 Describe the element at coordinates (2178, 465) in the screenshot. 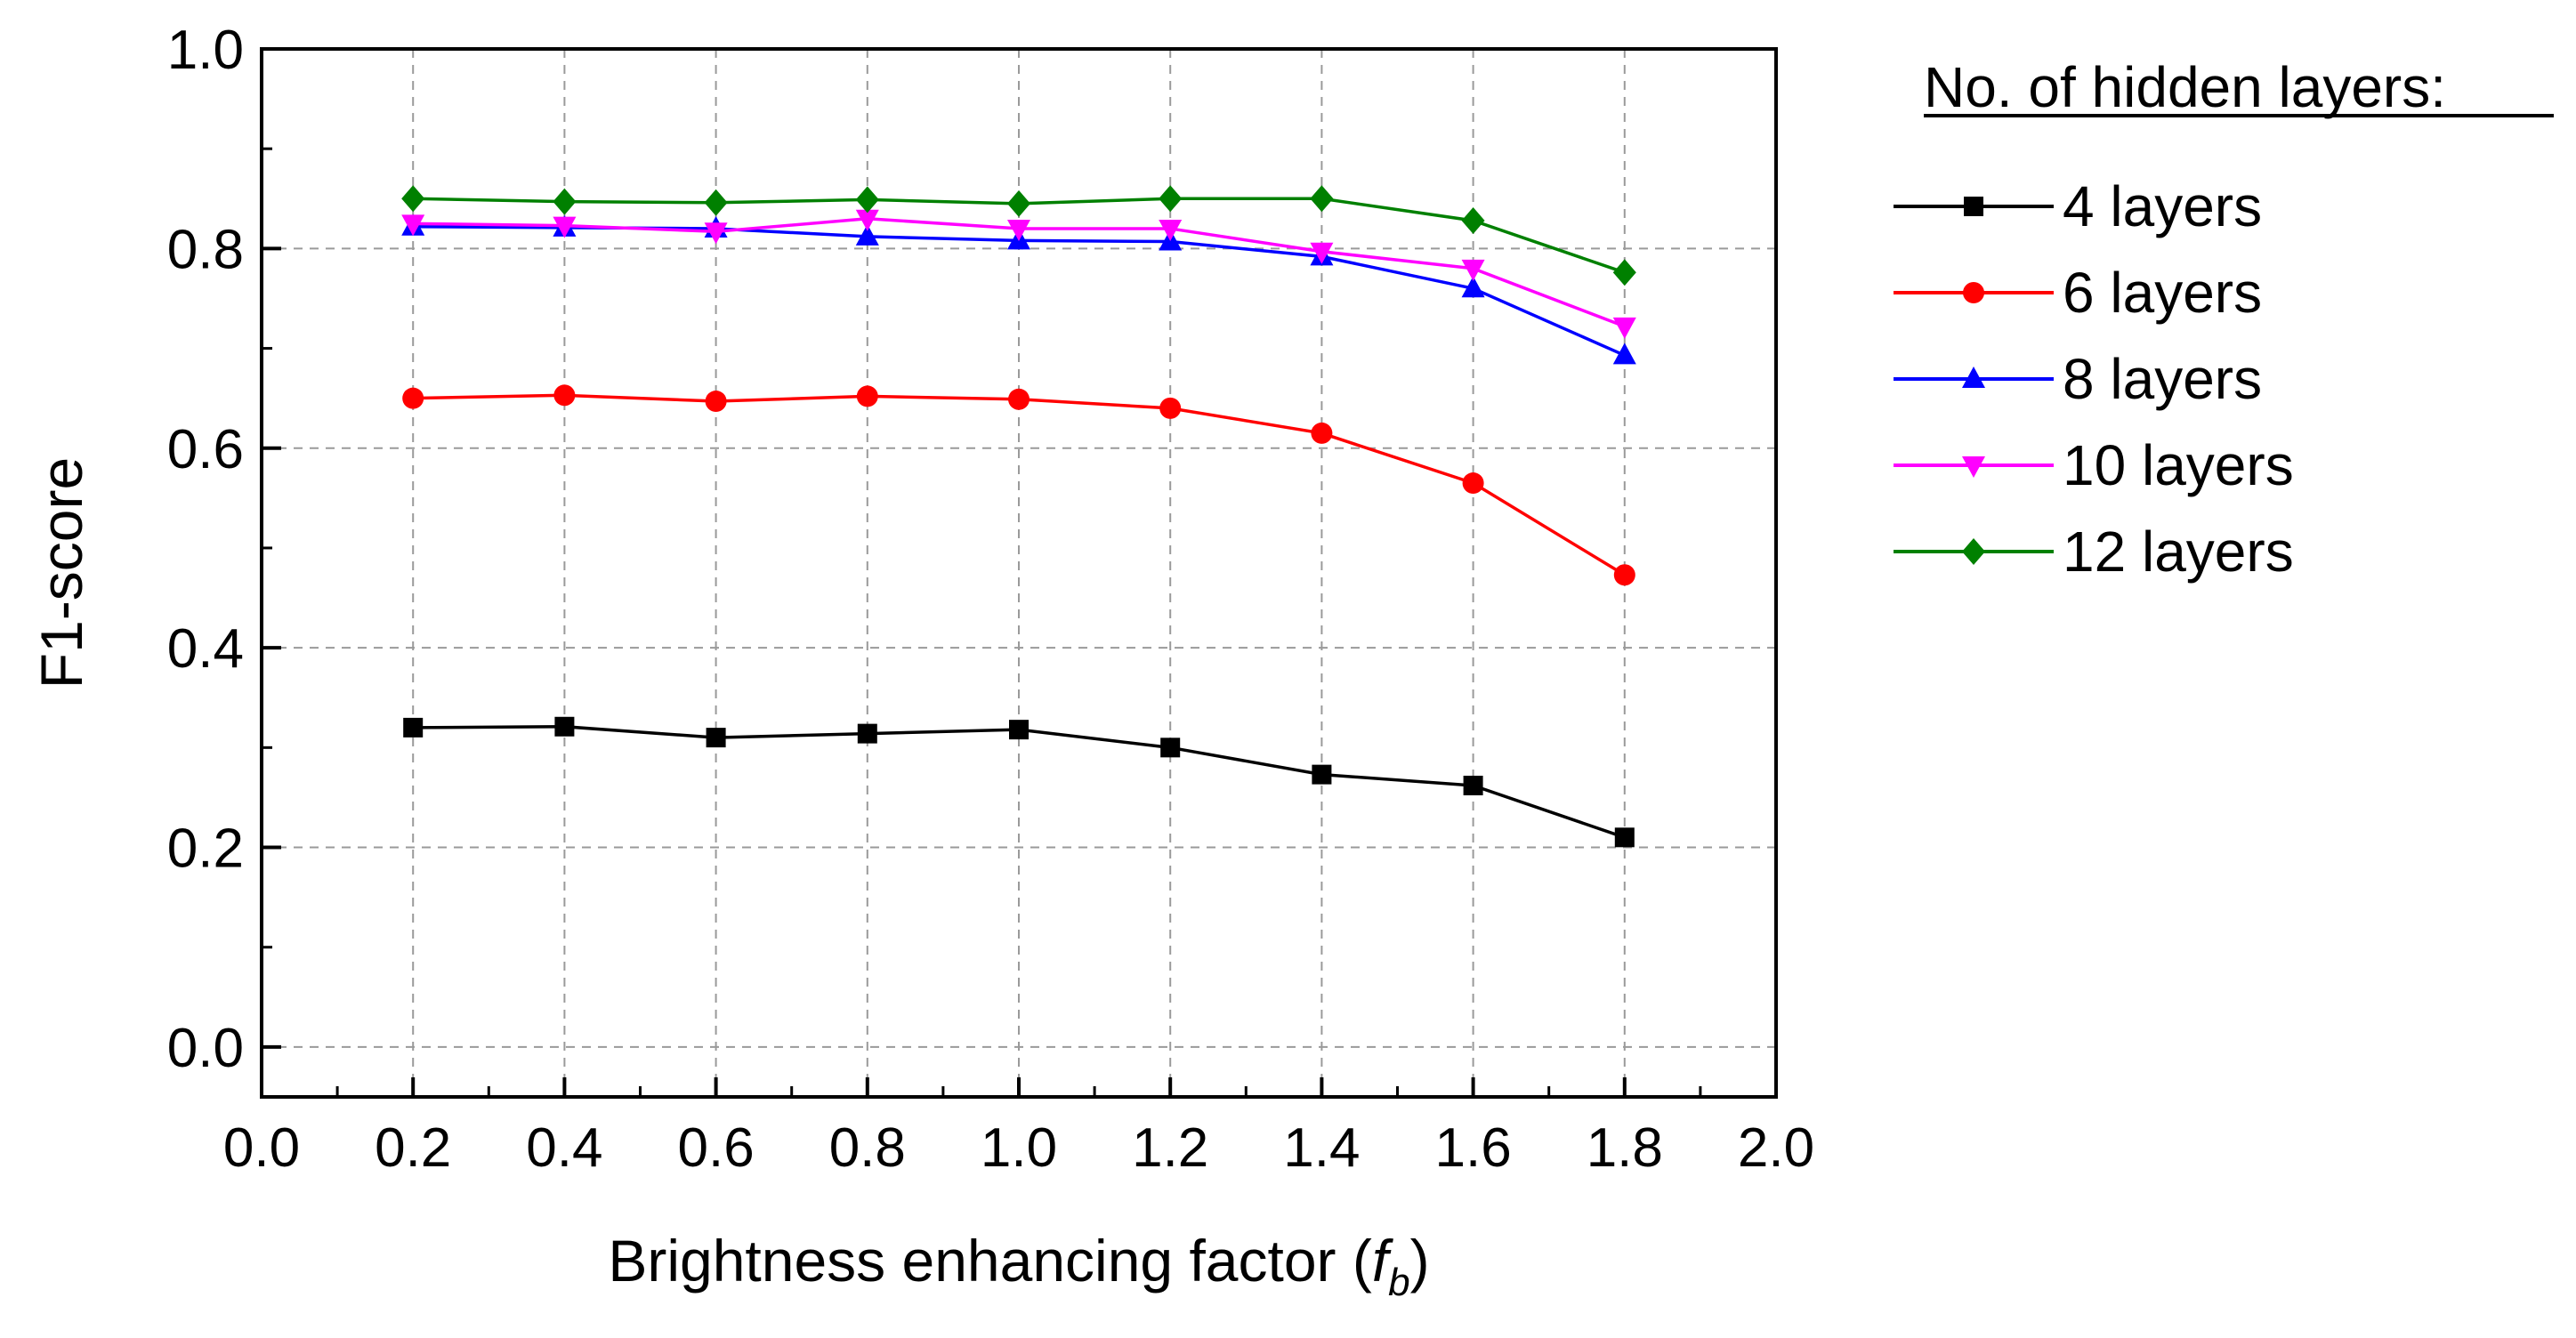

I see `legend-label: 10 layers` at that location.